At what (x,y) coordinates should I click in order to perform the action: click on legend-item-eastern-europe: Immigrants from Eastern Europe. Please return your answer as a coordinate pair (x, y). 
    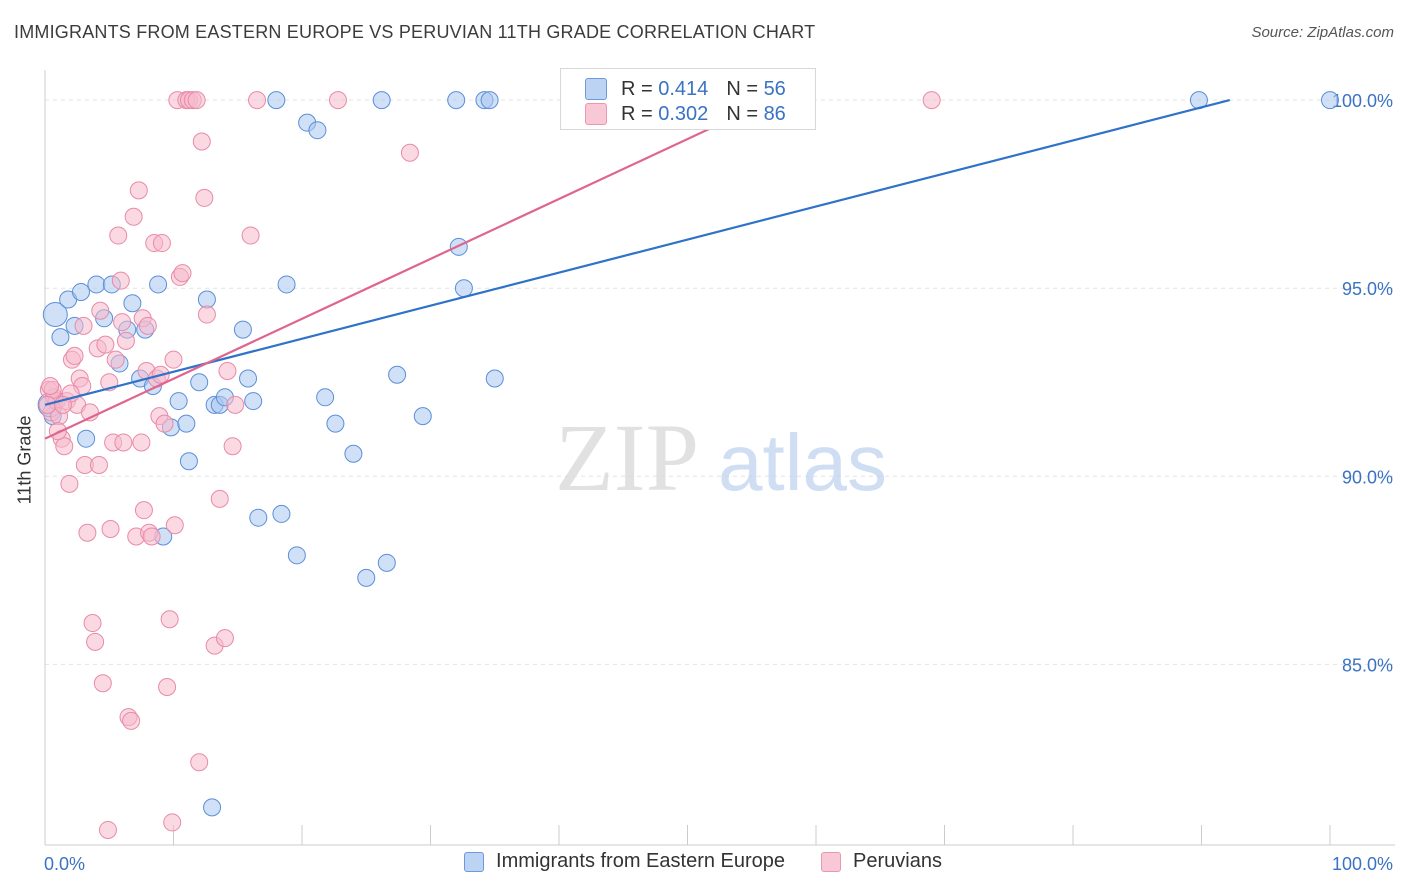
    Looking at the image, I should click on (624, 861).